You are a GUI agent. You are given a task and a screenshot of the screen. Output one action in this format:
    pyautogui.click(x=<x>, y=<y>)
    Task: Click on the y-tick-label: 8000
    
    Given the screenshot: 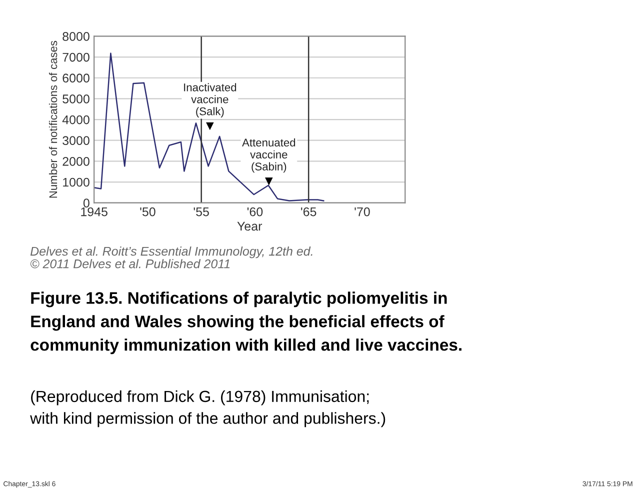 What is the action you would take?
    pyautogui.click(x=76, y=36)
    